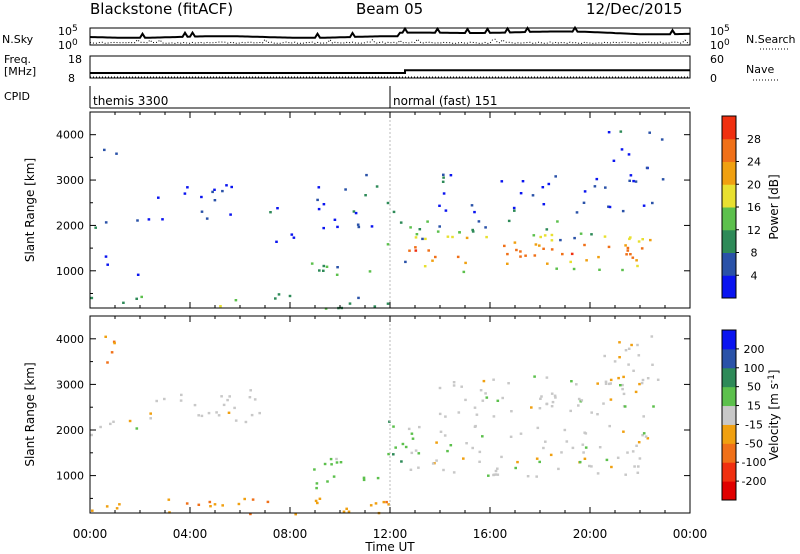  Describe the element at coordinates (754, 184) in the screenshot. I see `power-colorbar-tick-label: 20` at that location.